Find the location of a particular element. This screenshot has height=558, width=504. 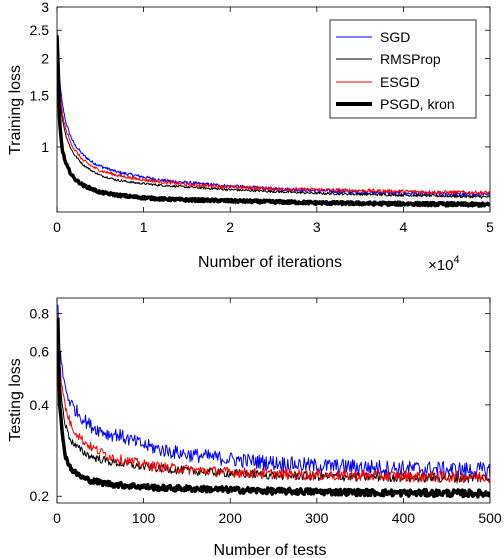

x-tick-label: 1 is located at coordinates (144, 227).